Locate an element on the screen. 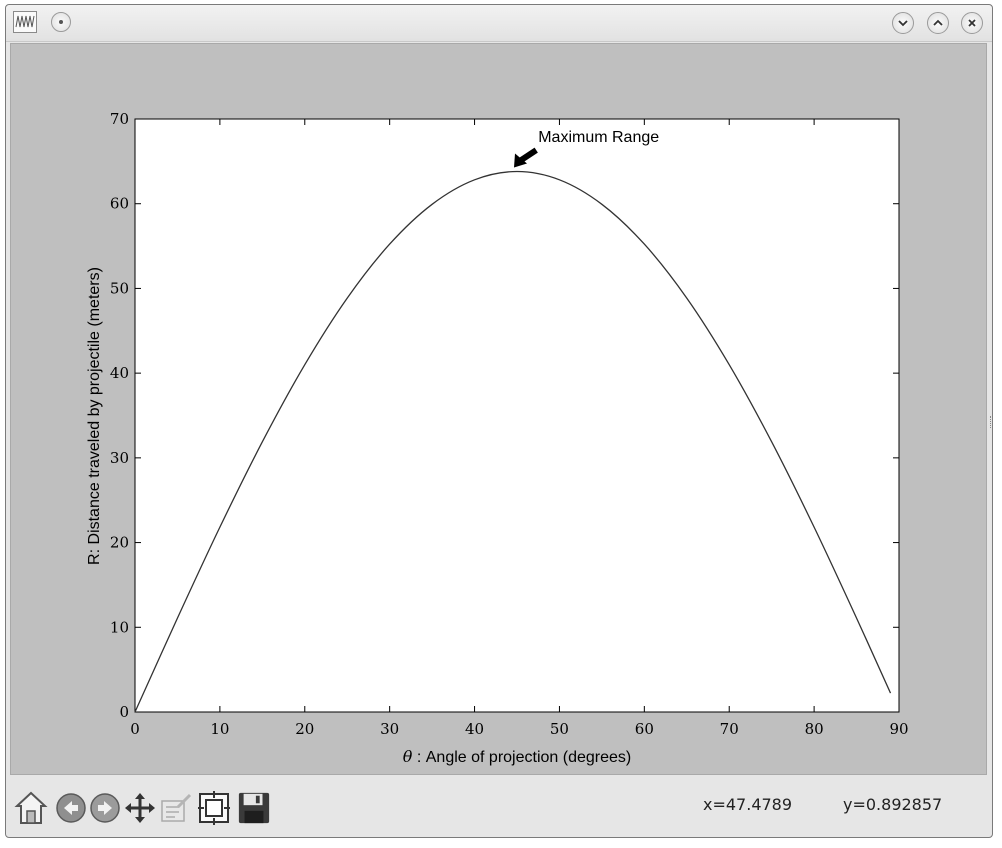 Image resolution: width=1002 pixels, height=848 pixels. minimize-button is located at coordinates (903, 23).